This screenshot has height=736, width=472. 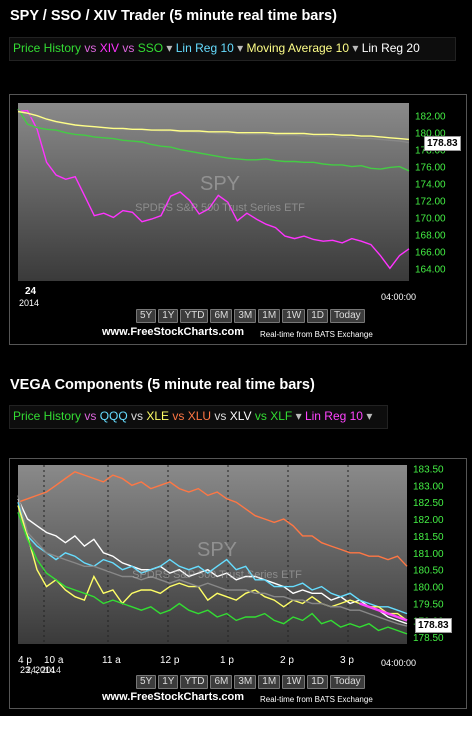 I want to click on series-line-price-history, so click(x=212, y=561).